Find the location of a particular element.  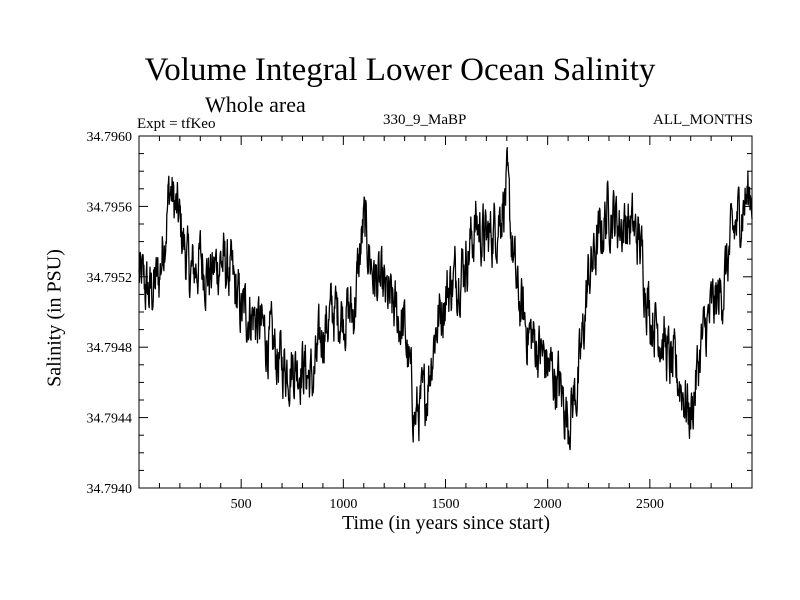

right-label: ALL_MONTHS is located at coordinates (703, 120).